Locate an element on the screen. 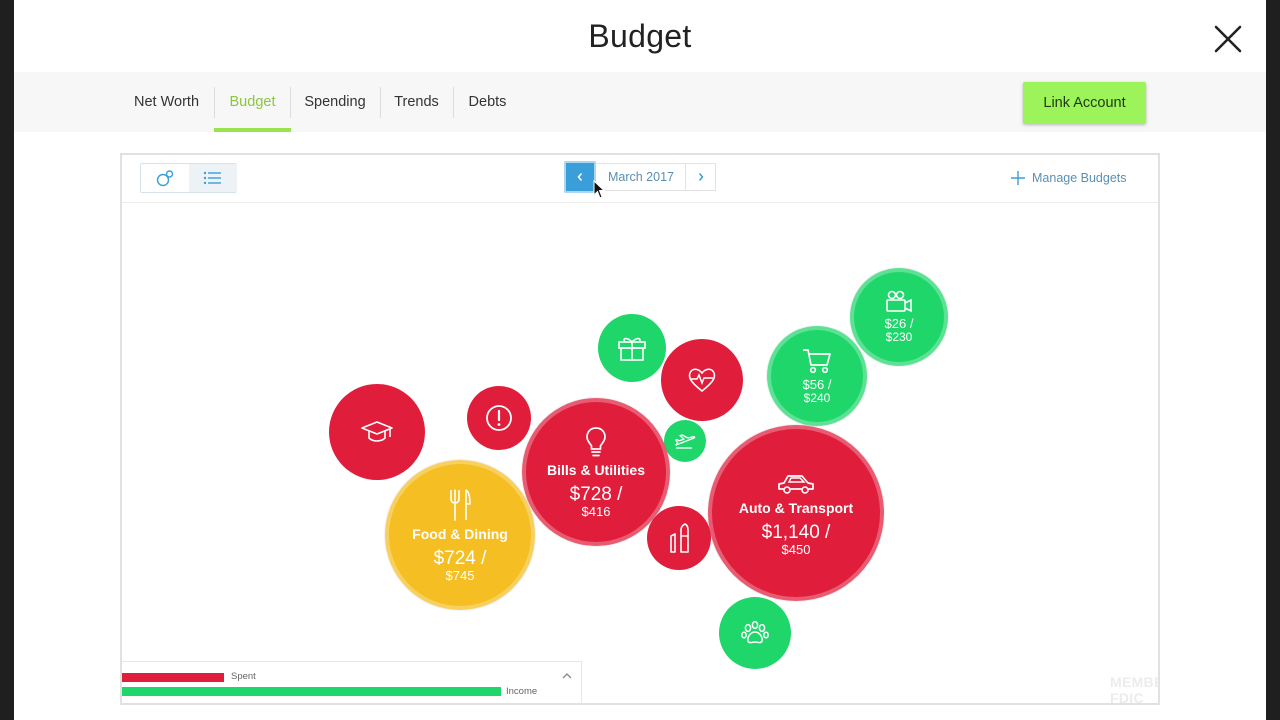 This screenshot has height=720, width=1280. view-toggle is located at coordinates (188, 178).